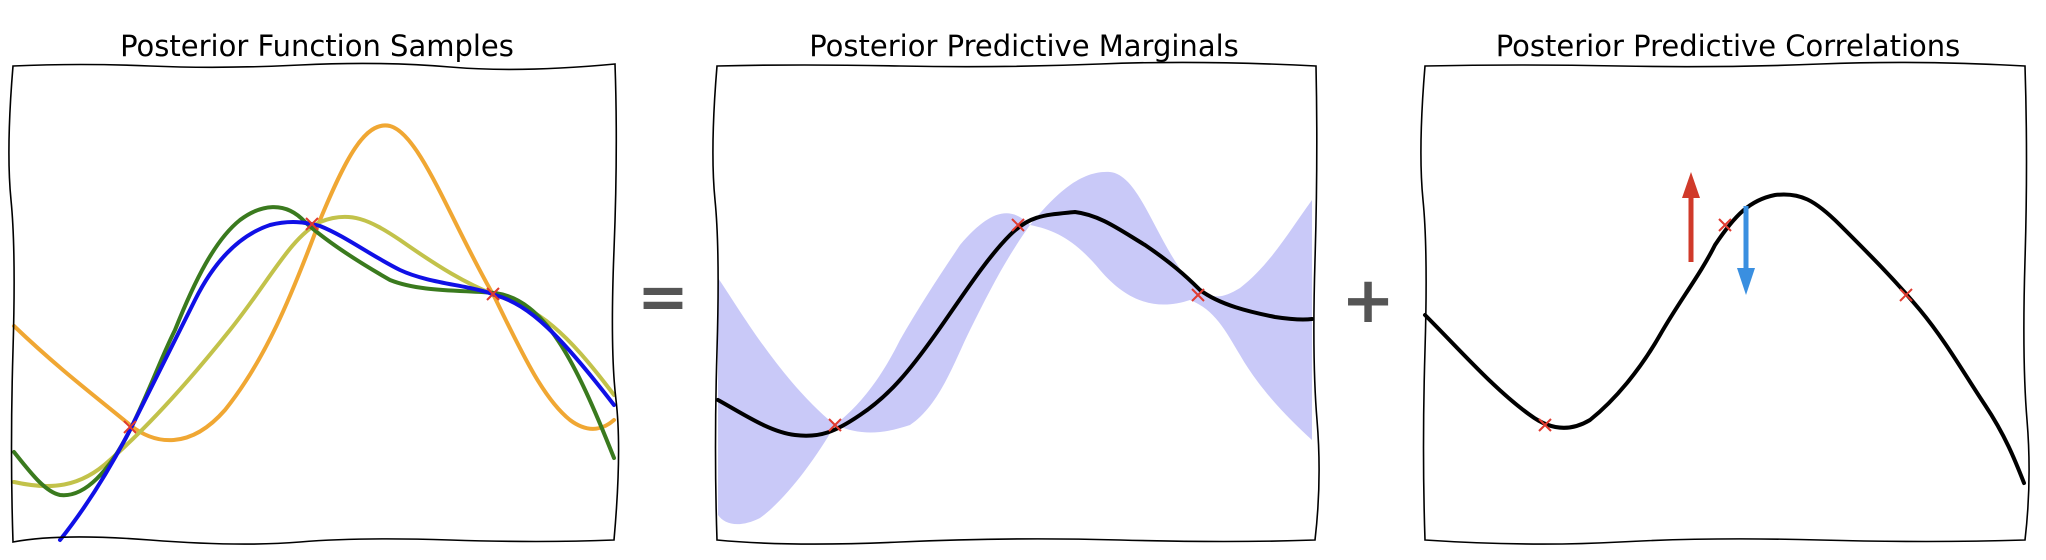 This screenshot has width=2046, height=560. What do you see at coordinates (1024, 46) in the screenshot?
I see `panel-title-marginals: Posterior Predictive Marginals` at bounding box center [1024, 46].